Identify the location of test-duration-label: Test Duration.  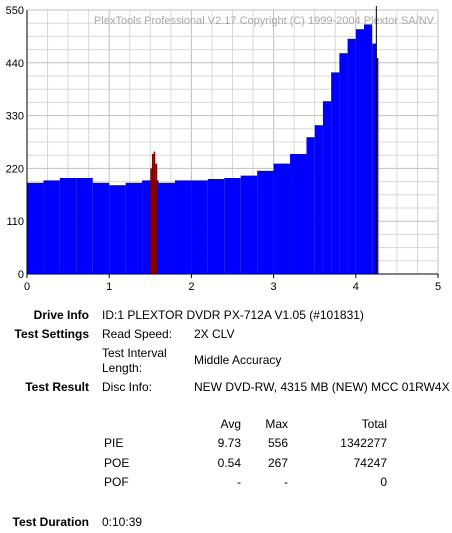
(50, 522).